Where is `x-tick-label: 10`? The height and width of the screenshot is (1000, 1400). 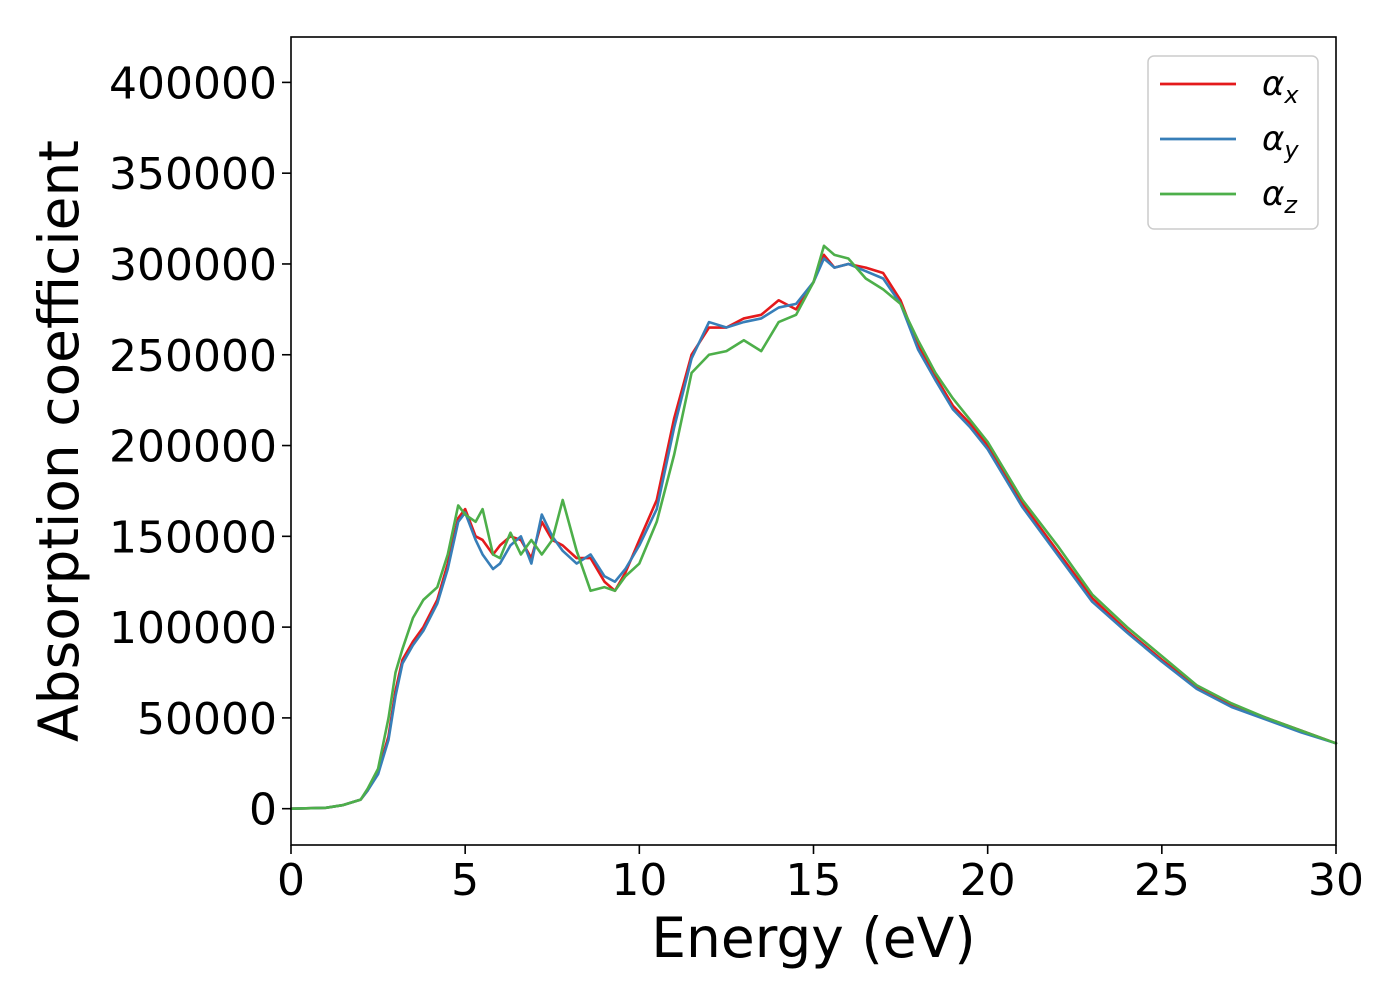 x-tick-label: 10 is located at coordinates (639, 880).